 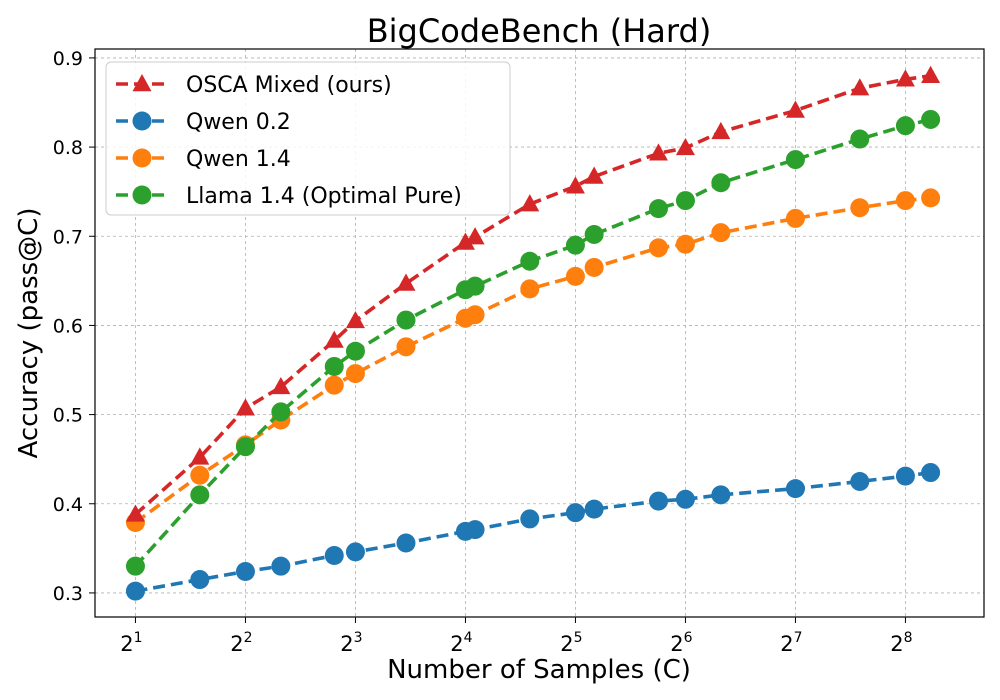 I want to click on legend-entry: Qwen 1.4, so click(x=203, y=159).